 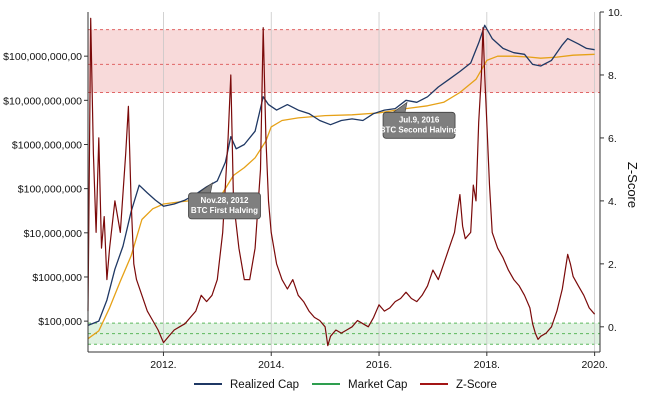 I want to click on left-tick-label-0: $100,000, so click(x=60, y=322).